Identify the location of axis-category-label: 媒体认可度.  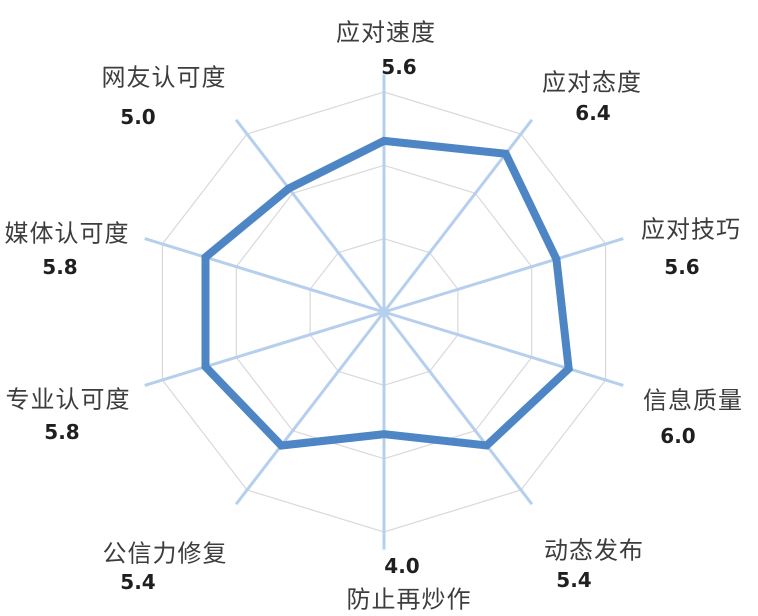
(67, 234).